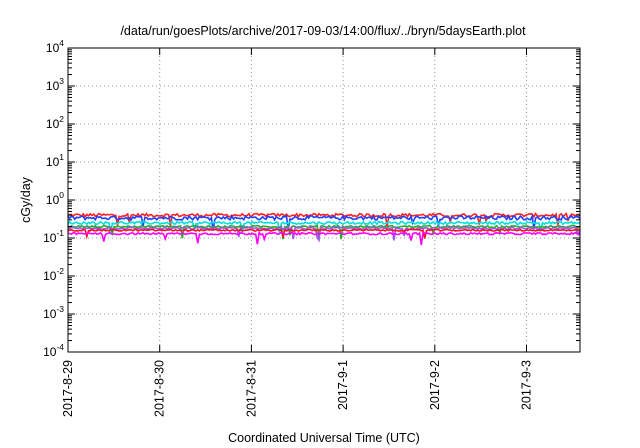  Describe the element at coordinates (160, 388) in the screenshot. I see `x-tick-label: 2017-8-30` at that location.